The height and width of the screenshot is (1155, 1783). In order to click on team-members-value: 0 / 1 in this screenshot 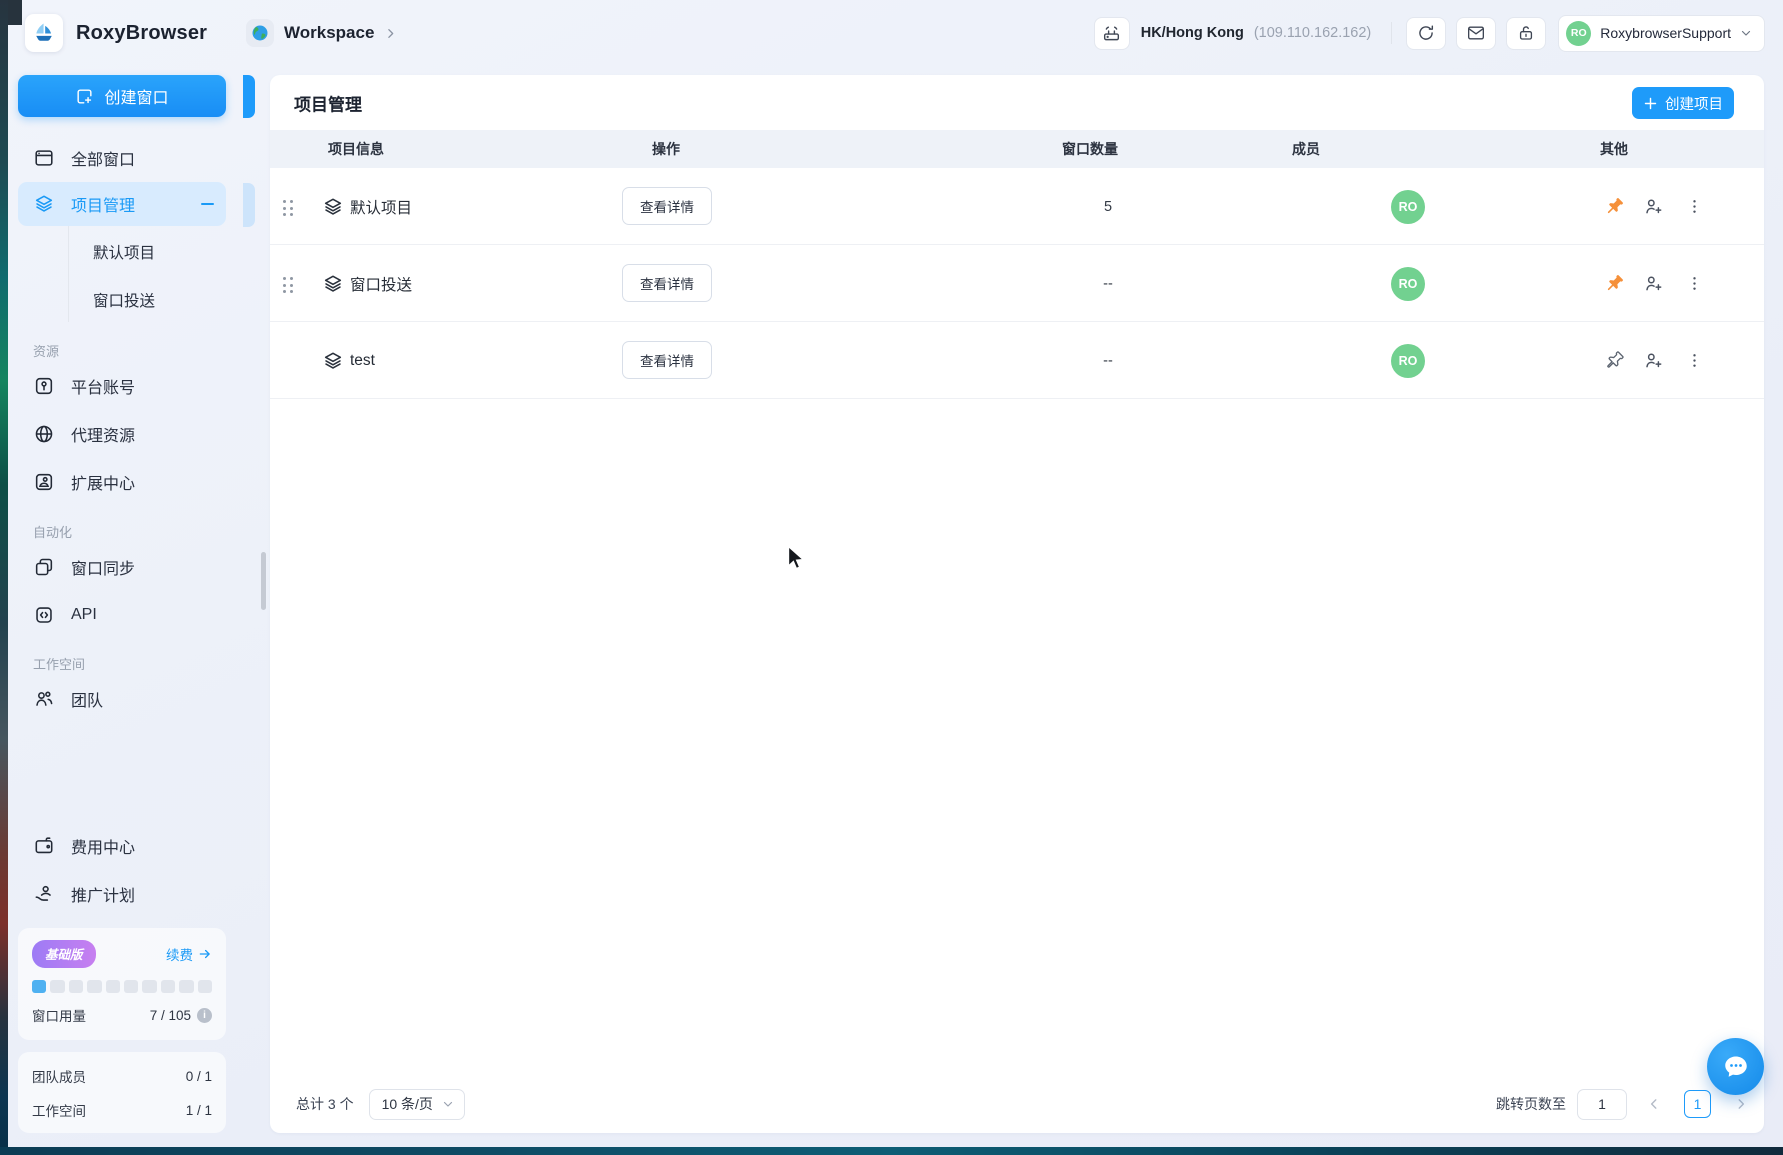, I will do `click(198, 1076)`.